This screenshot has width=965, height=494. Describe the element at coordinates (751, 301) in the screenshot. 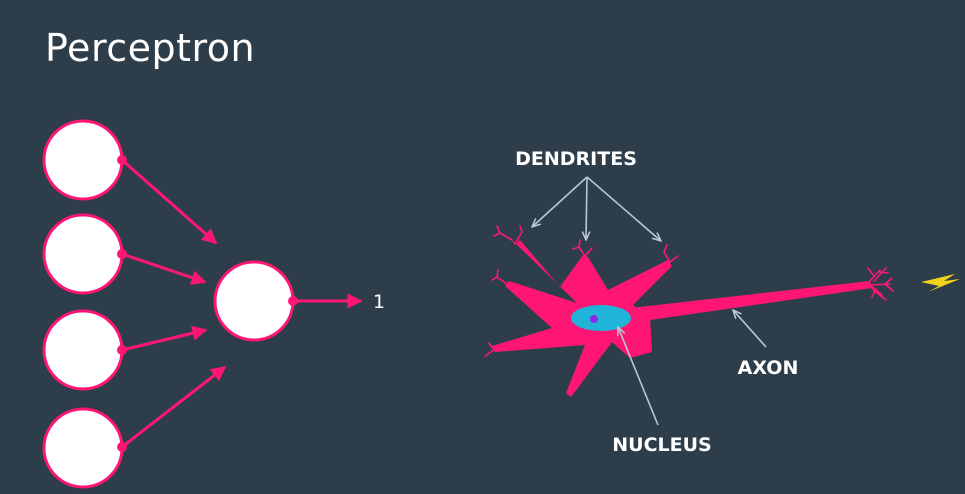

I see `axon-fiber` at that location.